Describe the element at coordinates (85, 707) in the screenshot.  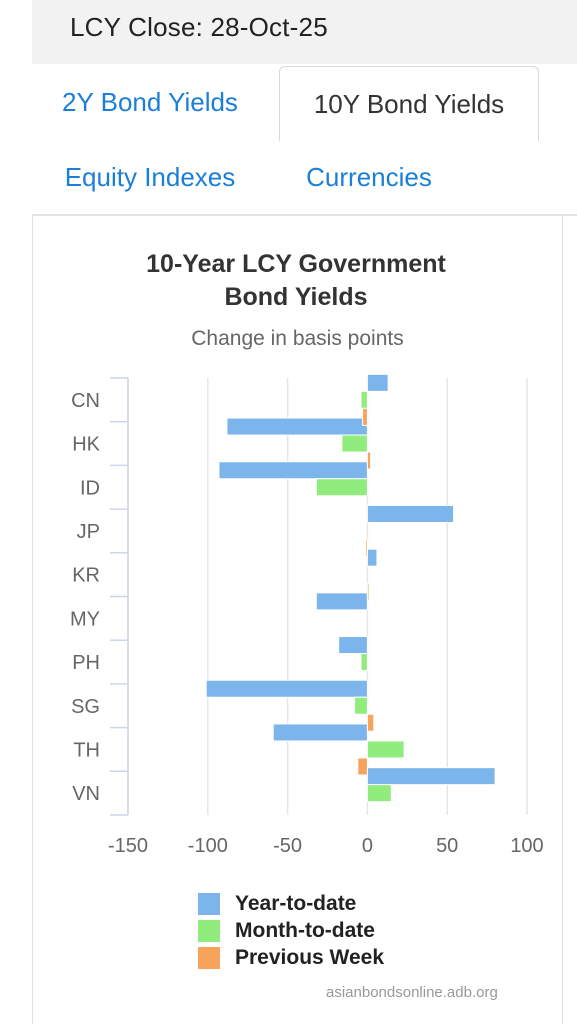
I see `category-label-sg: SG` at that location.